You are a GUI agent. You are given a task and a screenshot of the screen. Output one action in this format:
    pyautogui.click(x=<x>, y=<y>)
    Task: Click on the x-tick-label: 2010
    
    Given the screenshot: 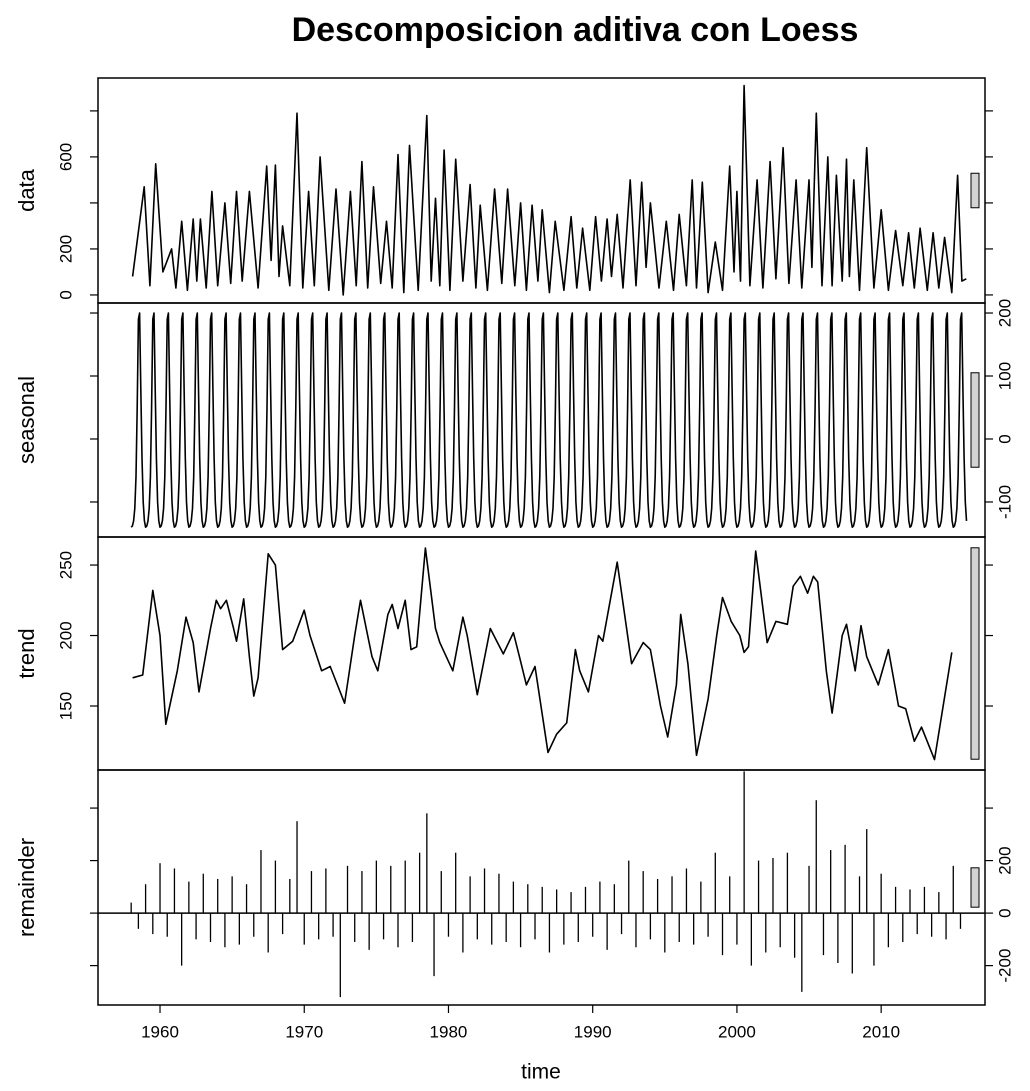 What is the action you would take?
    pyautogui.click(x=881, y=1031)
    